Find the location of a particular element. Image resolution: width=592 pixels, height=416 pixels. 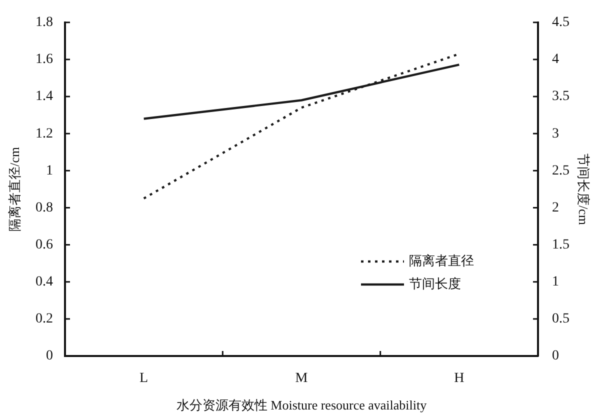

y-tick-label: 1.8 is located at coordinates (44, 22).